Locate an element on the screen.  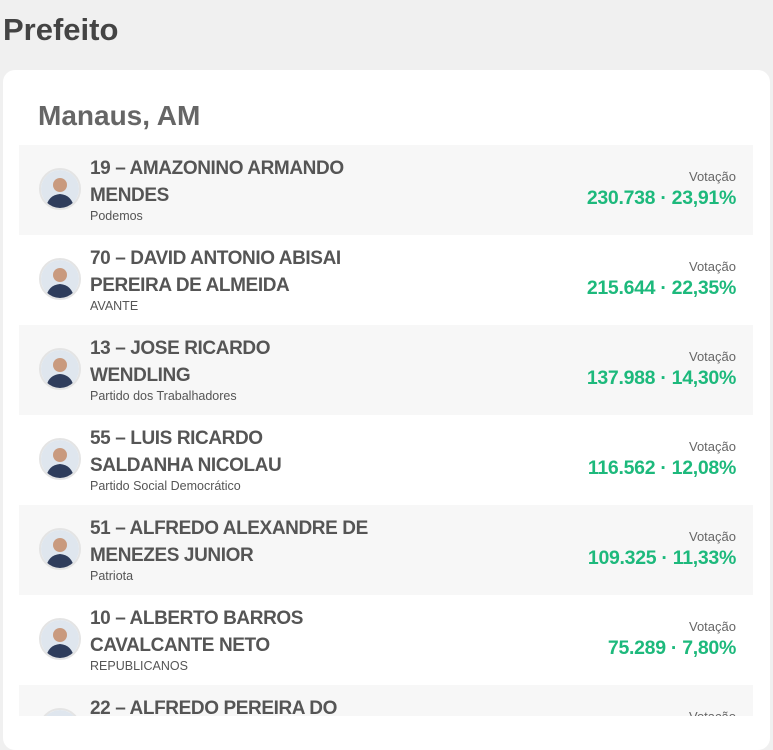
candidate-name: 55 – LUIS RICARDO SALDANHA NICOLAU is located at coordinates (186, 452).